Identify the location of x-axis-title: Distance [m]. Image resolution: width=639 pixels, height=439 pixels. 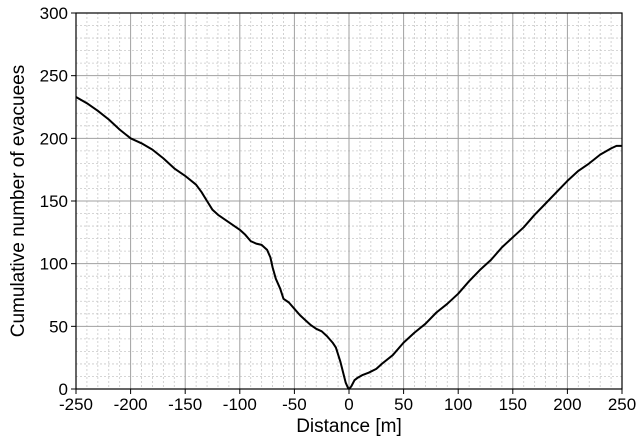
(349, 426).